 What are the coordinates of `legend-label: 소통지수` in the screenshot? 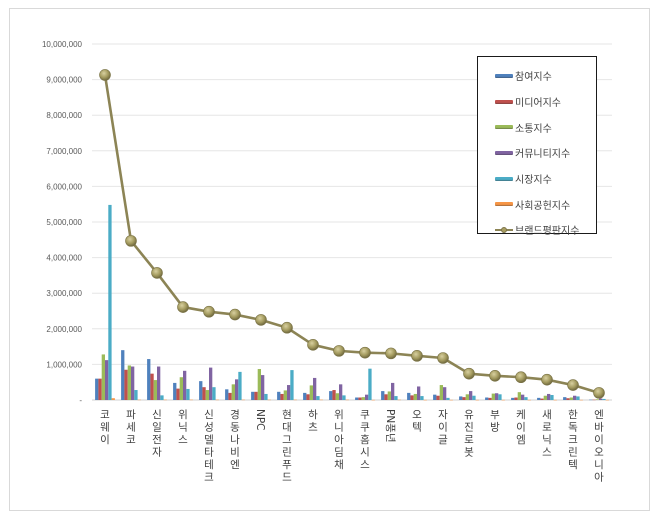 It's located at (533, 129).